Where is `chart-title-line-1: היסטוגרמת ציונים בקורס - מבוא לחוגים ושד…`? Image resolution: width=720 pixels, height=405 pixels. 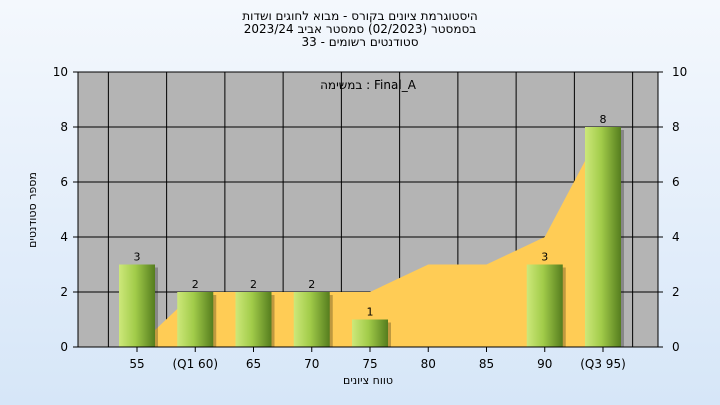 chart-title-line-1: היסטוגרמת ציונים בקורס - מבוא לחוגים ושד… is located at coordinates (360, 16).